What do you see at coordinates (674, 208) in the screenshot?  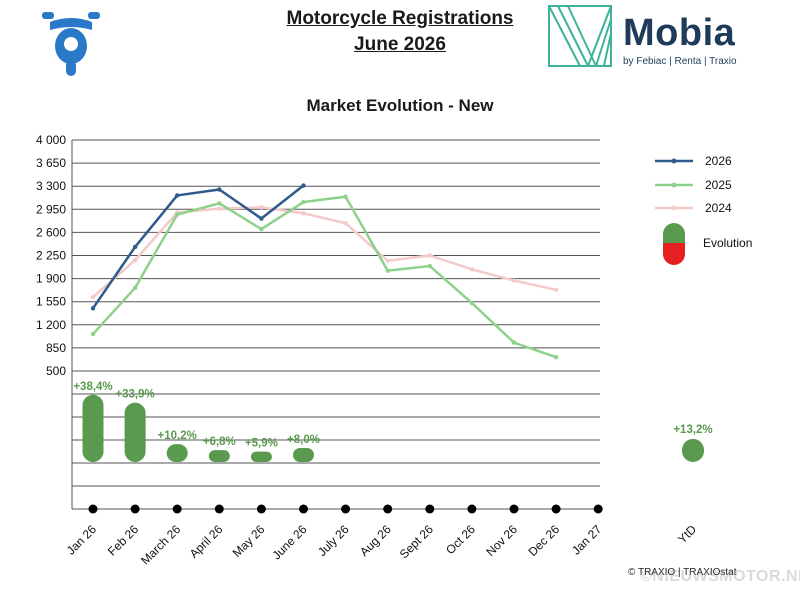 I see `legend-marker-2024` at bounding box center [674, 208].